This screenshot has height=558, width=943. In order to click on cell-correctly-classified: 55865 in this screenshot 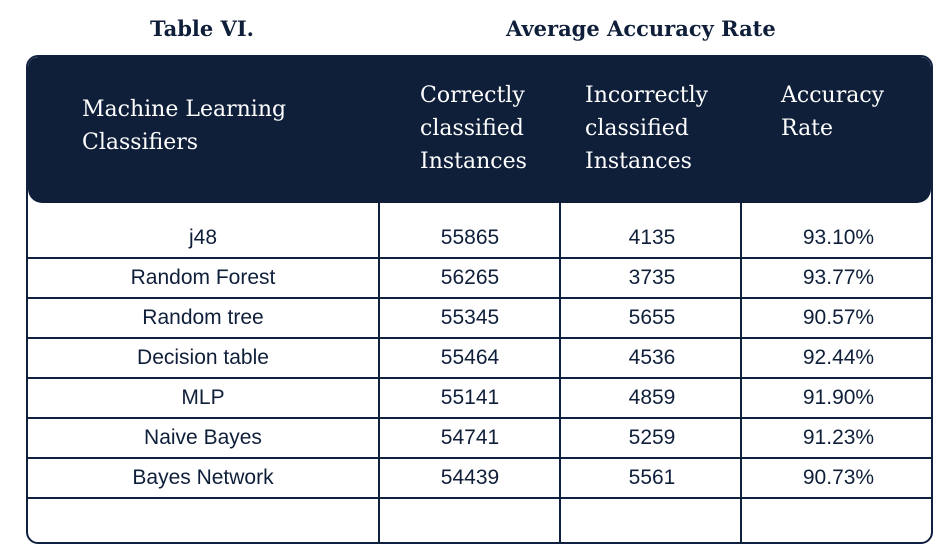, I will do `click(470, 237)`.